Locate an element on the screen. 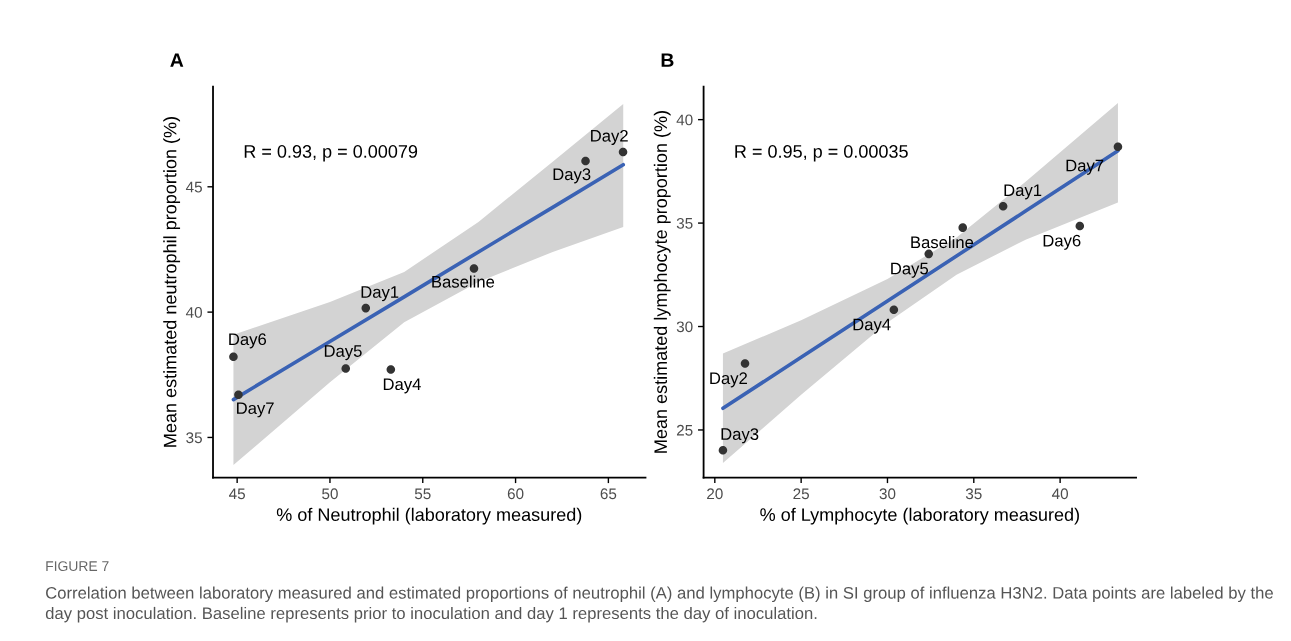 This screenshot has height=641, width=1291. x-tick-label: 35 is located at coordinates (973, 494).